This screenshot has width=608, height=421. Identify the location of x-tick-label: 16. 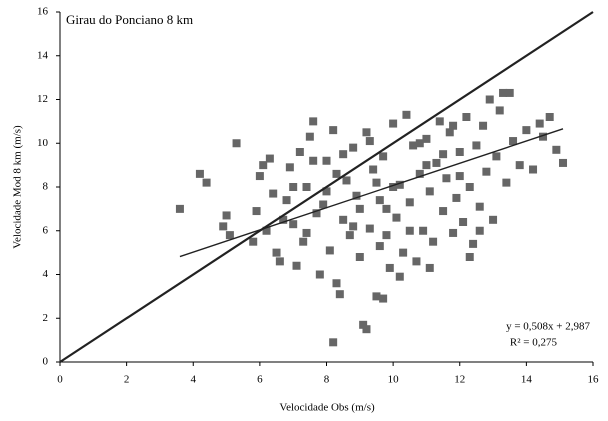
(594, 380).